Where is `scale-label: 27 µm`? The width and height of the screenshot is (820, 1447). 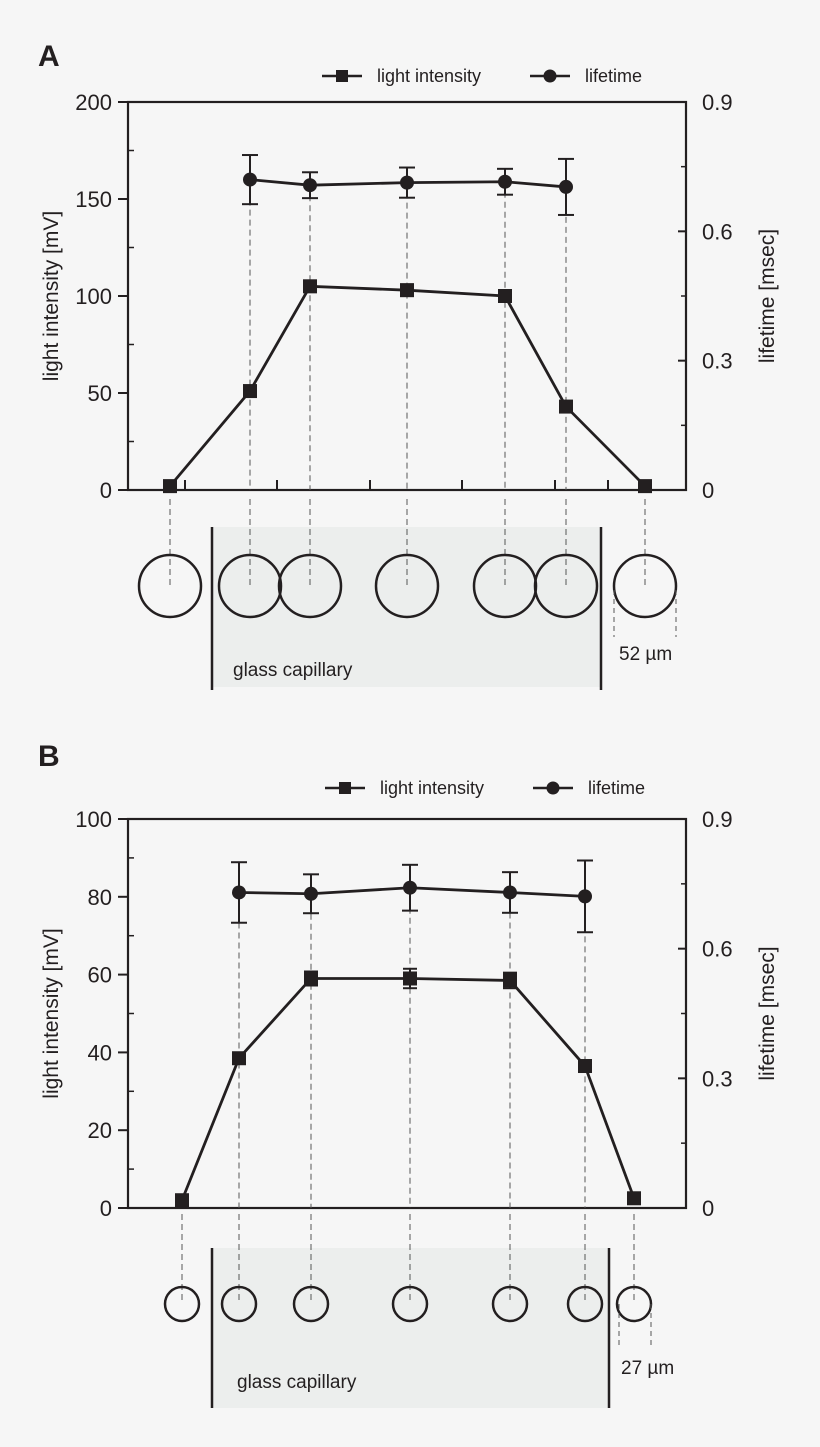 scale-label: 27 µm is located at coordinates (647, 1368).